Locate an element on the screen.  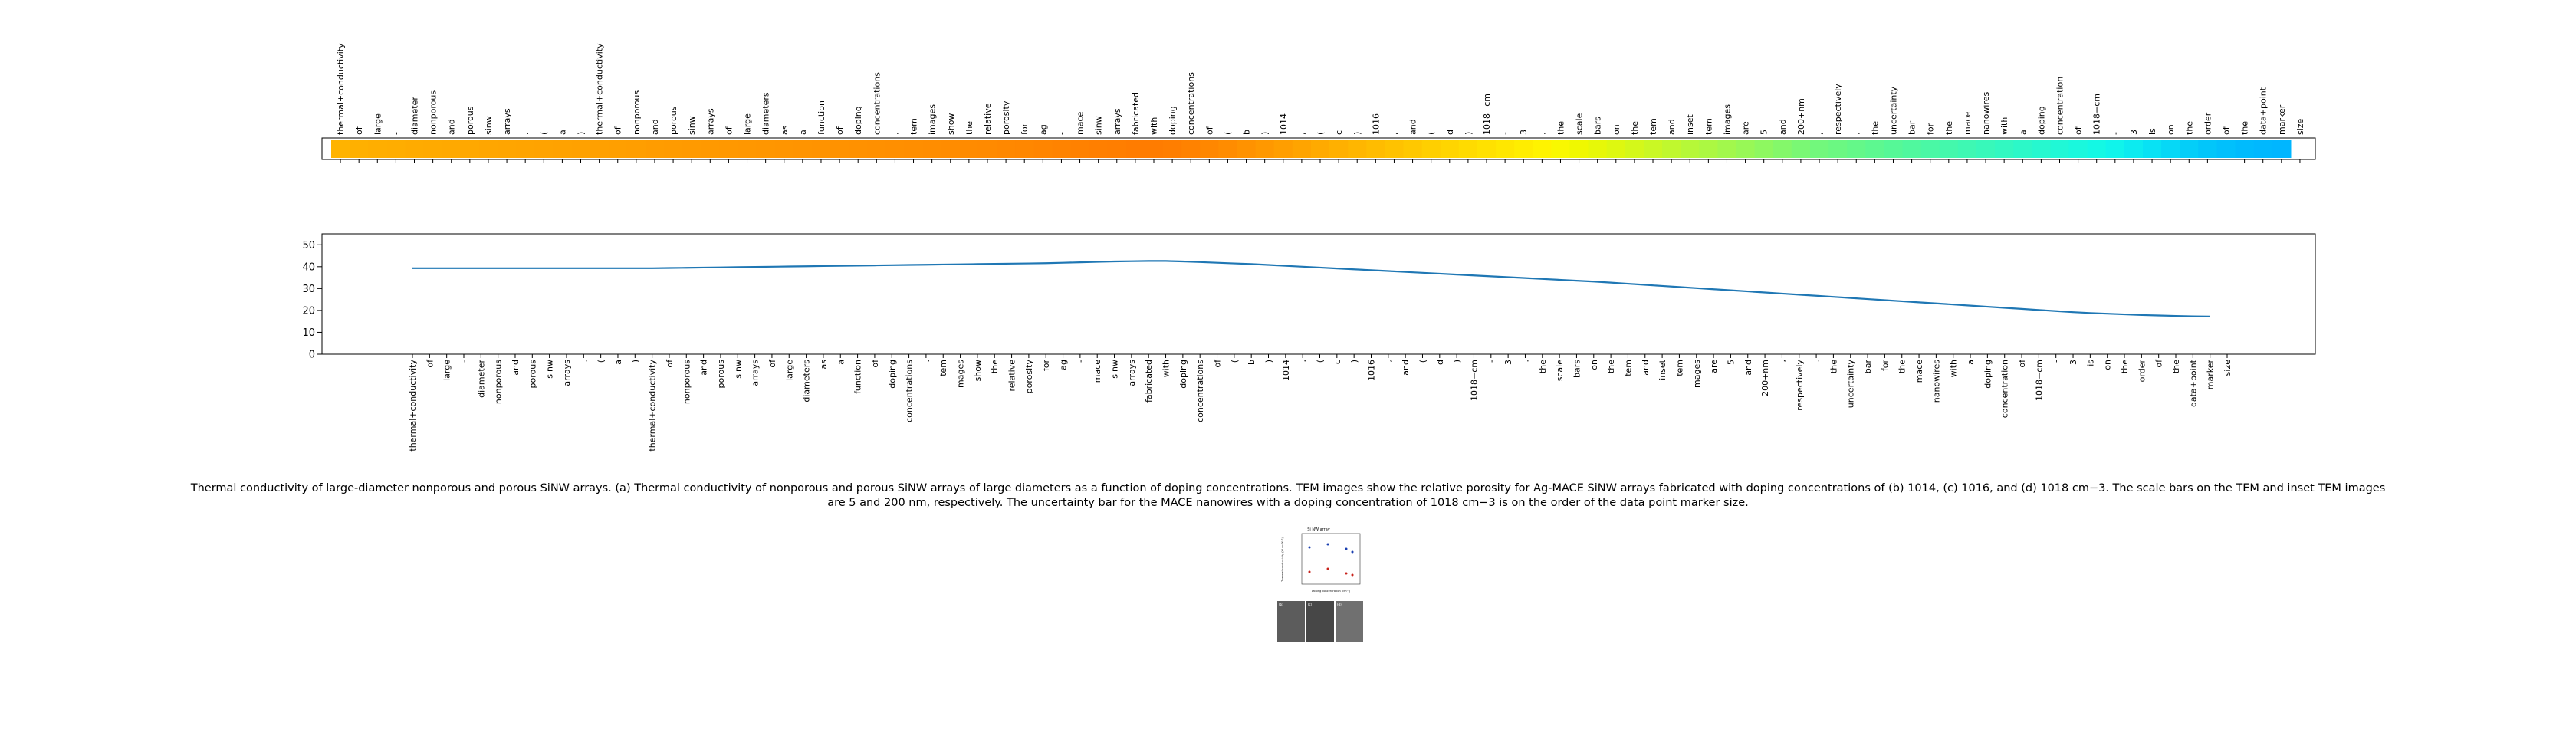
y-tick-label: 50 is located at coordinates (308, 245).